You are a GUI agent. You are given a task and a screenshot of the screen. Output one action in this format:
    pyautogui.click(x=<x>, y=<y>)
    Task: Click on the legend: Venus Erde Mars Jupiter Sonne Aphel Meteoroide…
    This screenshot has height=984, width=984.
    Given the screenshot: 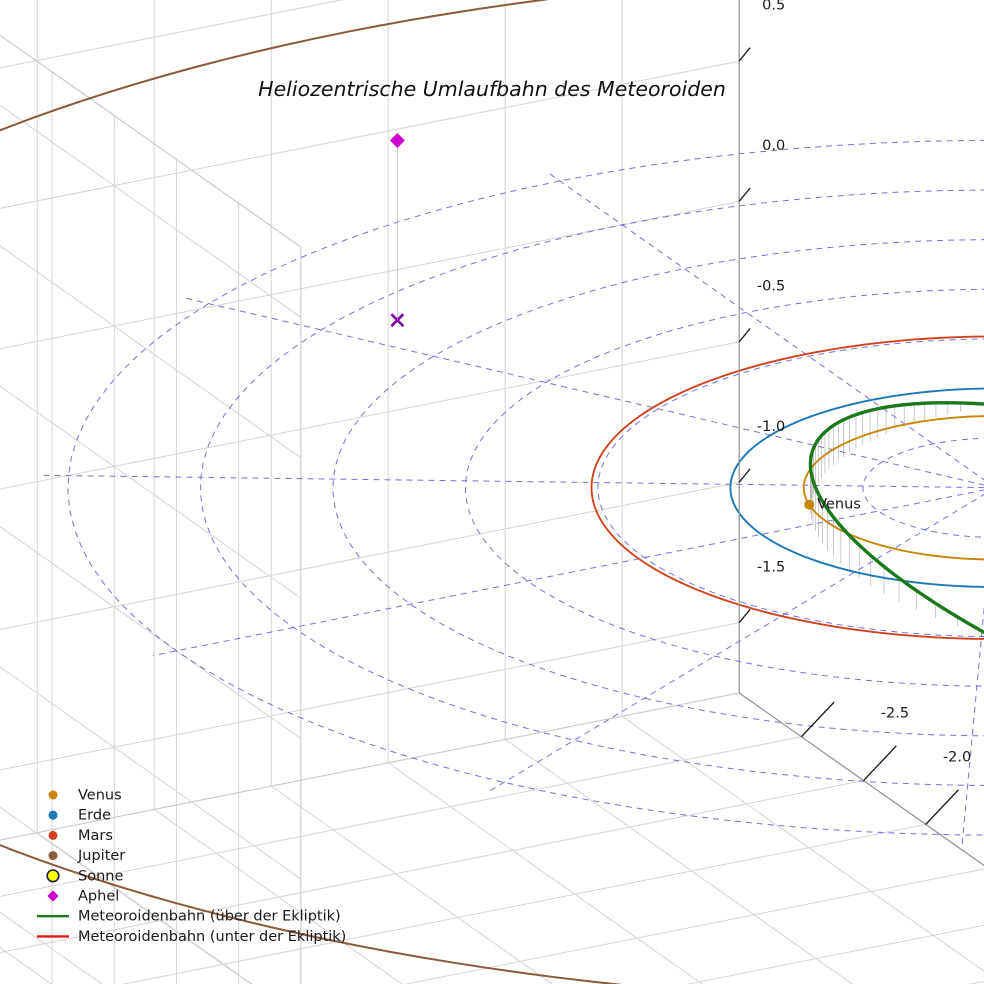 What is the action you would take?
    pyautogui.click(x=191, y=866)
    